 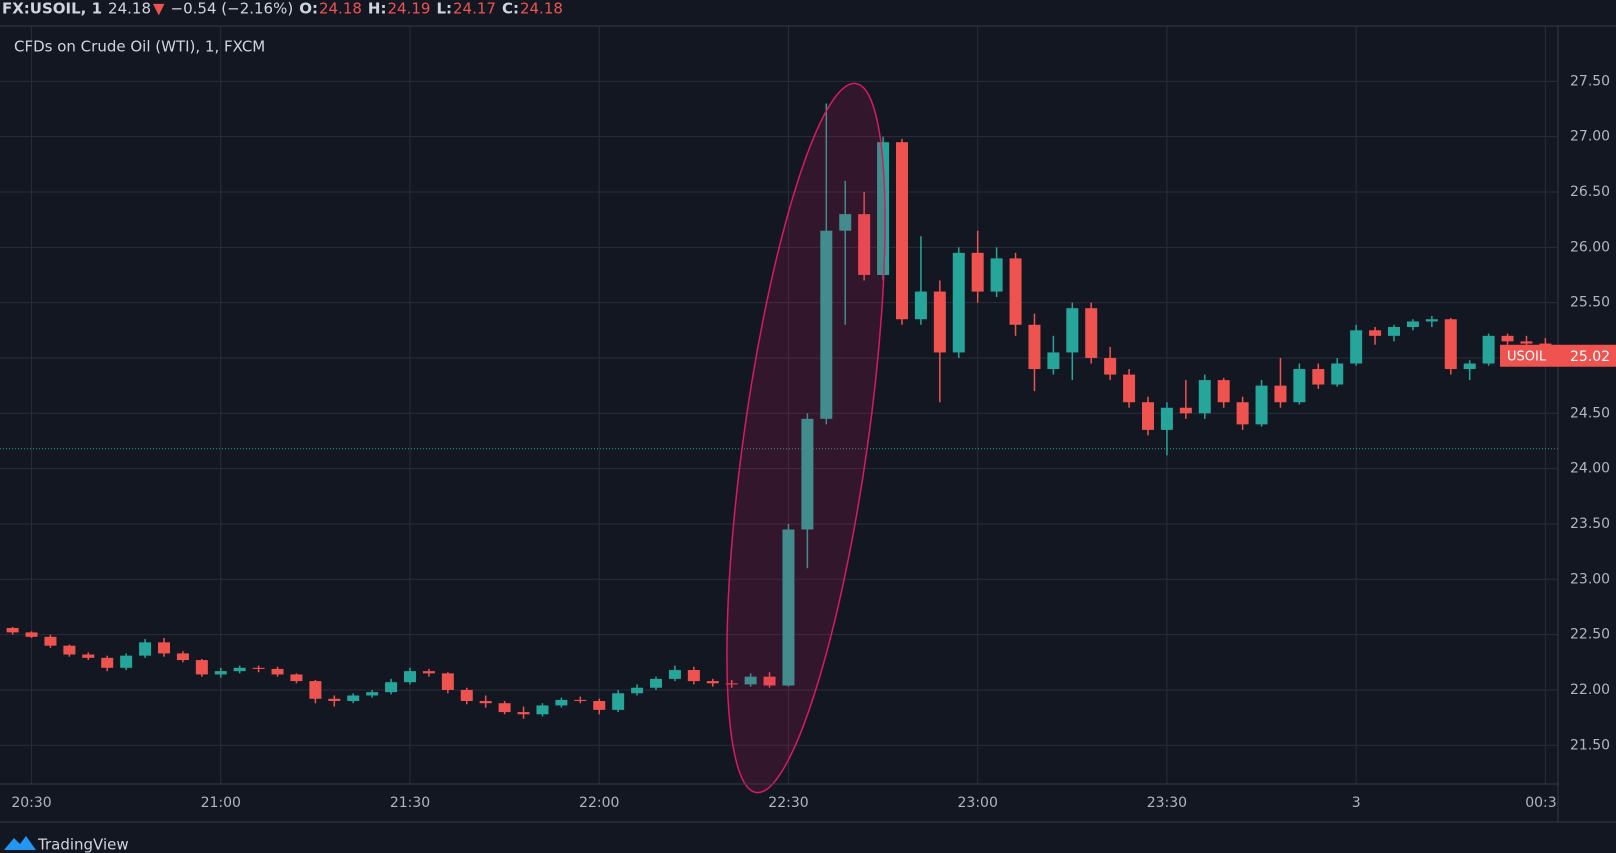 I want to click on y-tick-label: 22.00, so click(x=1590, y=690).